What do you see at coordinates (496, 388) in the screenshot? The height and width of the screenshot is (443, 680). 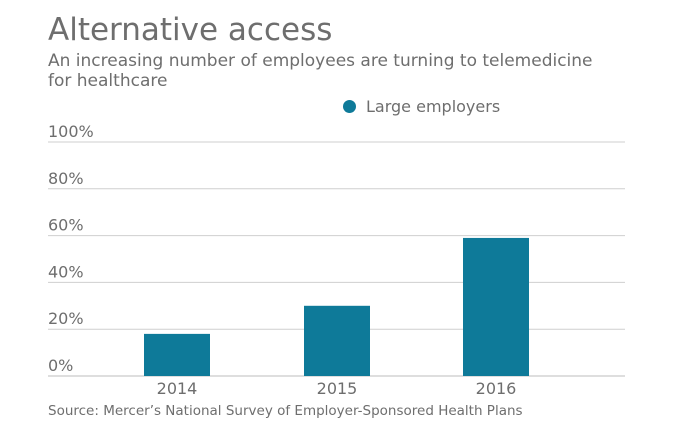 I see `x-tick-label-2016: 2016` at bounding box center [496, 388].